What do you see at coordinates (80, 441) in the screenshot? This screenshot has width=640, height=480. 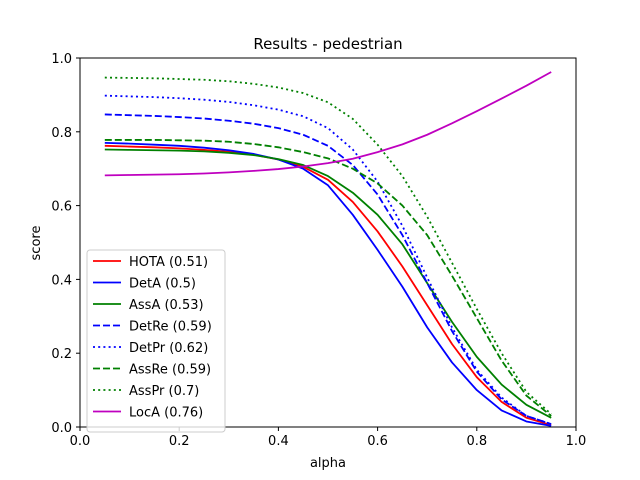 I see `x-tick-label: 0.0` at bounding box center [80, 441].